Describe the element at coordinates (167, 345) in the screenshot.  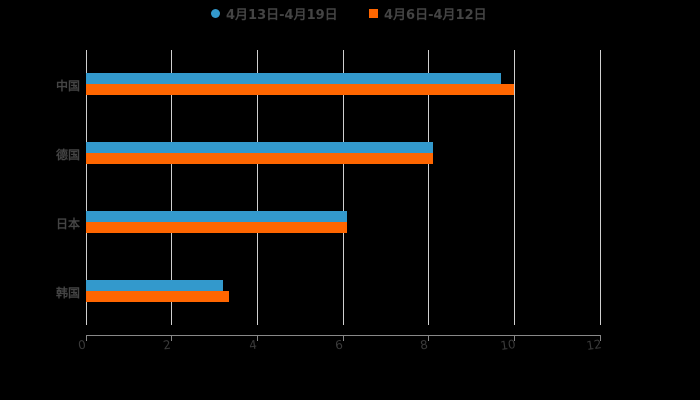
I see `x-tick-label: 2` at that location.